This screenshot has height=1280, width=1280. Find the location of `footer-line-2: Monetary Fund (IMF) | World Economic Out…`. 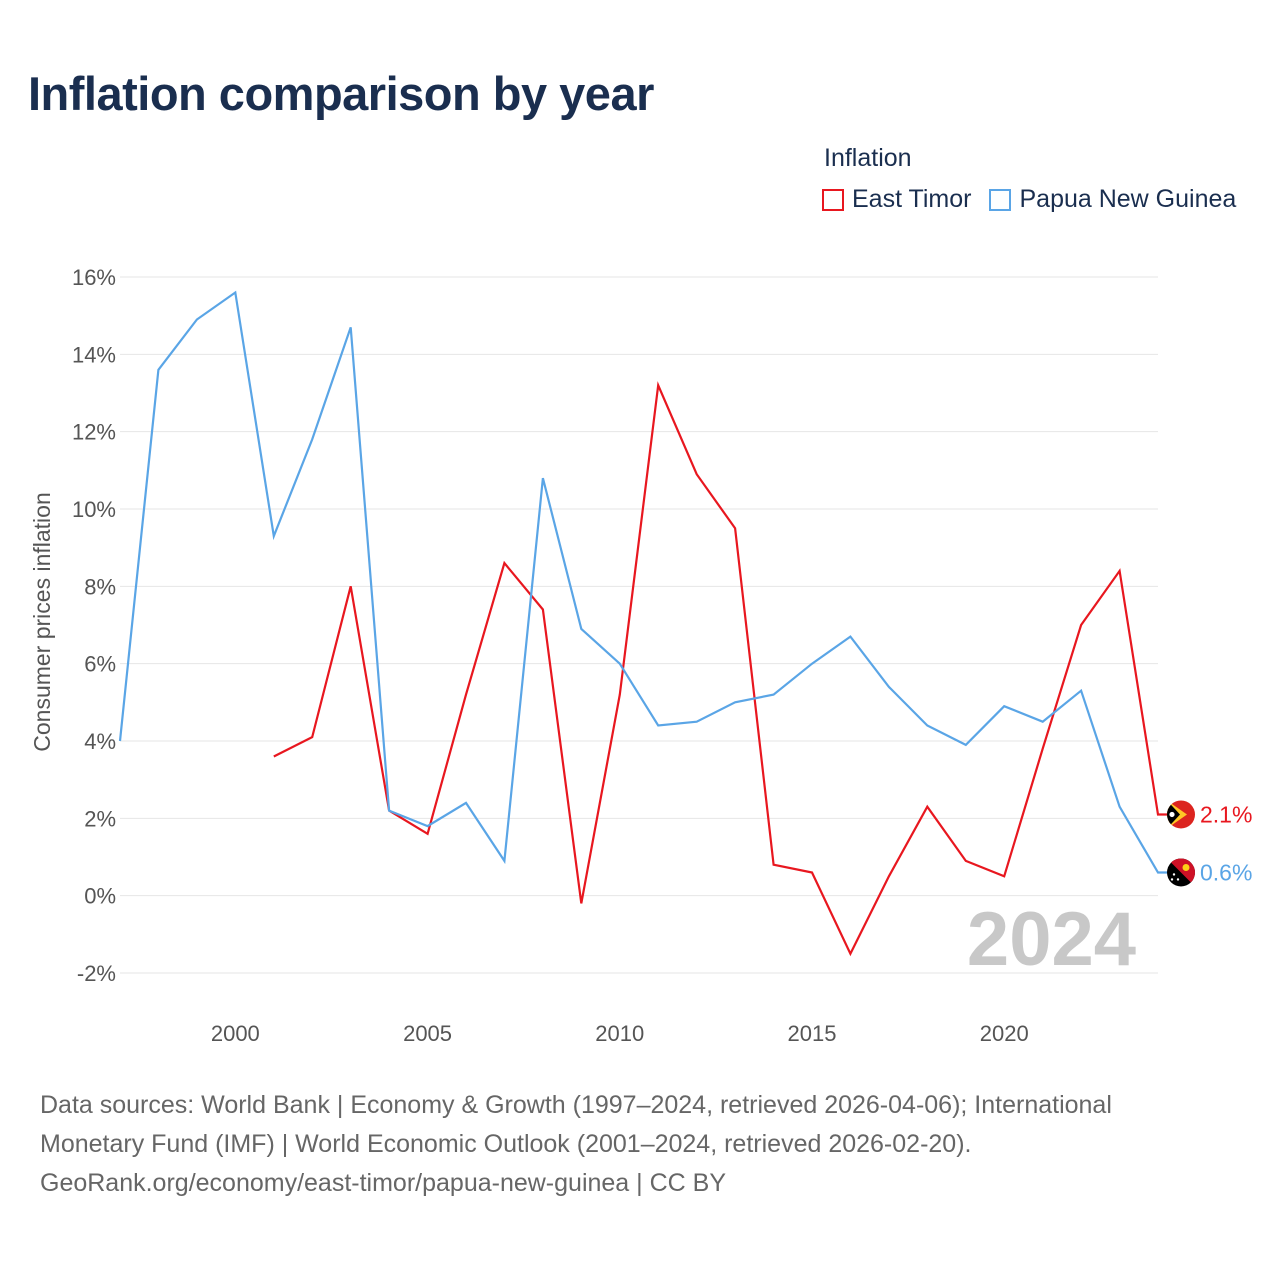

footer-line-2: Monetary Fund (IMF) | World Economic Out… is located at coordinates (506, 1144).